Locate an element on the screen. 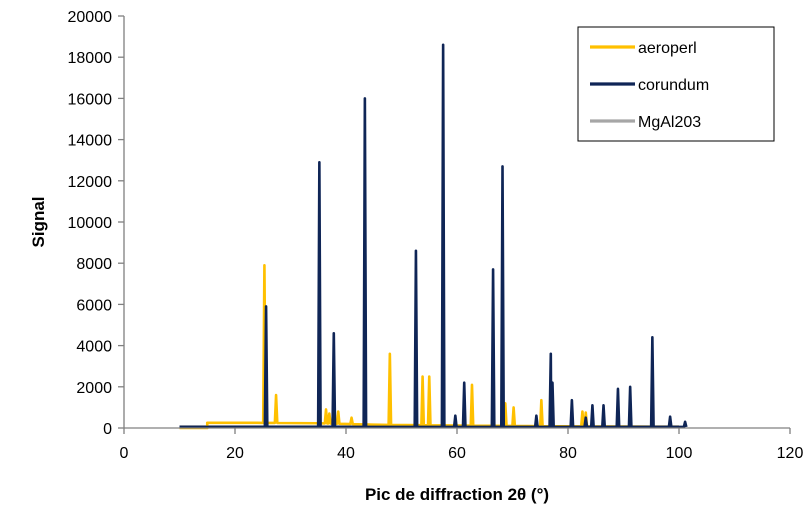 This screenshot has height=510, width=808. x-tick-label: 60 is located at coordinates (457, 453).